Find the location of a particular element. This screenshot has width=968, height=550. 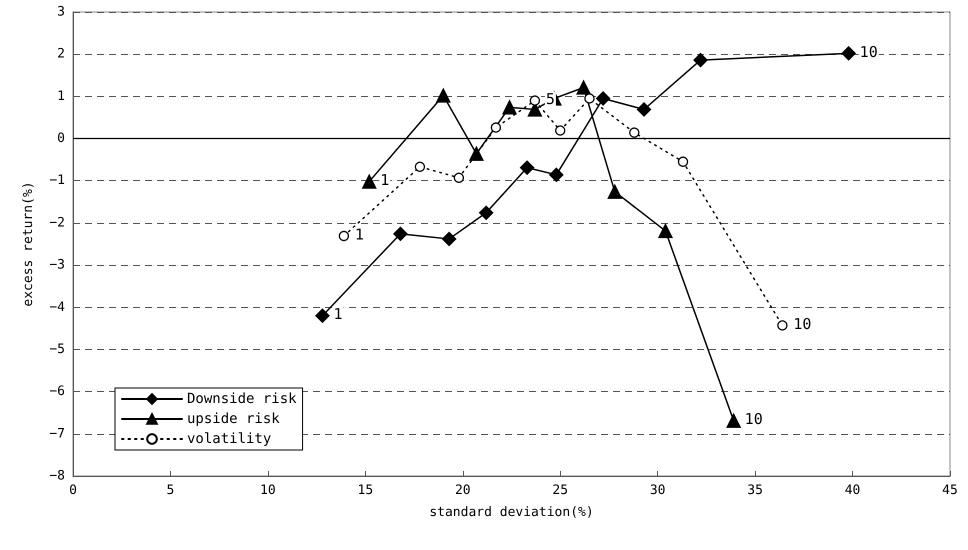

x-axis-title: standard deviation(%) is located at coordinates (511, 512).